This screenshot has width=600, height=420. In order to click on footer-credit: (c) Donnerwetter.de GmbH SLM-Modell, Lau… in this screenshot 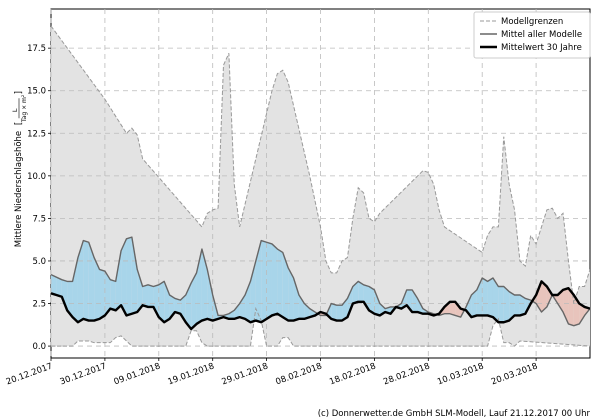, I will do `click(454, 414)`.